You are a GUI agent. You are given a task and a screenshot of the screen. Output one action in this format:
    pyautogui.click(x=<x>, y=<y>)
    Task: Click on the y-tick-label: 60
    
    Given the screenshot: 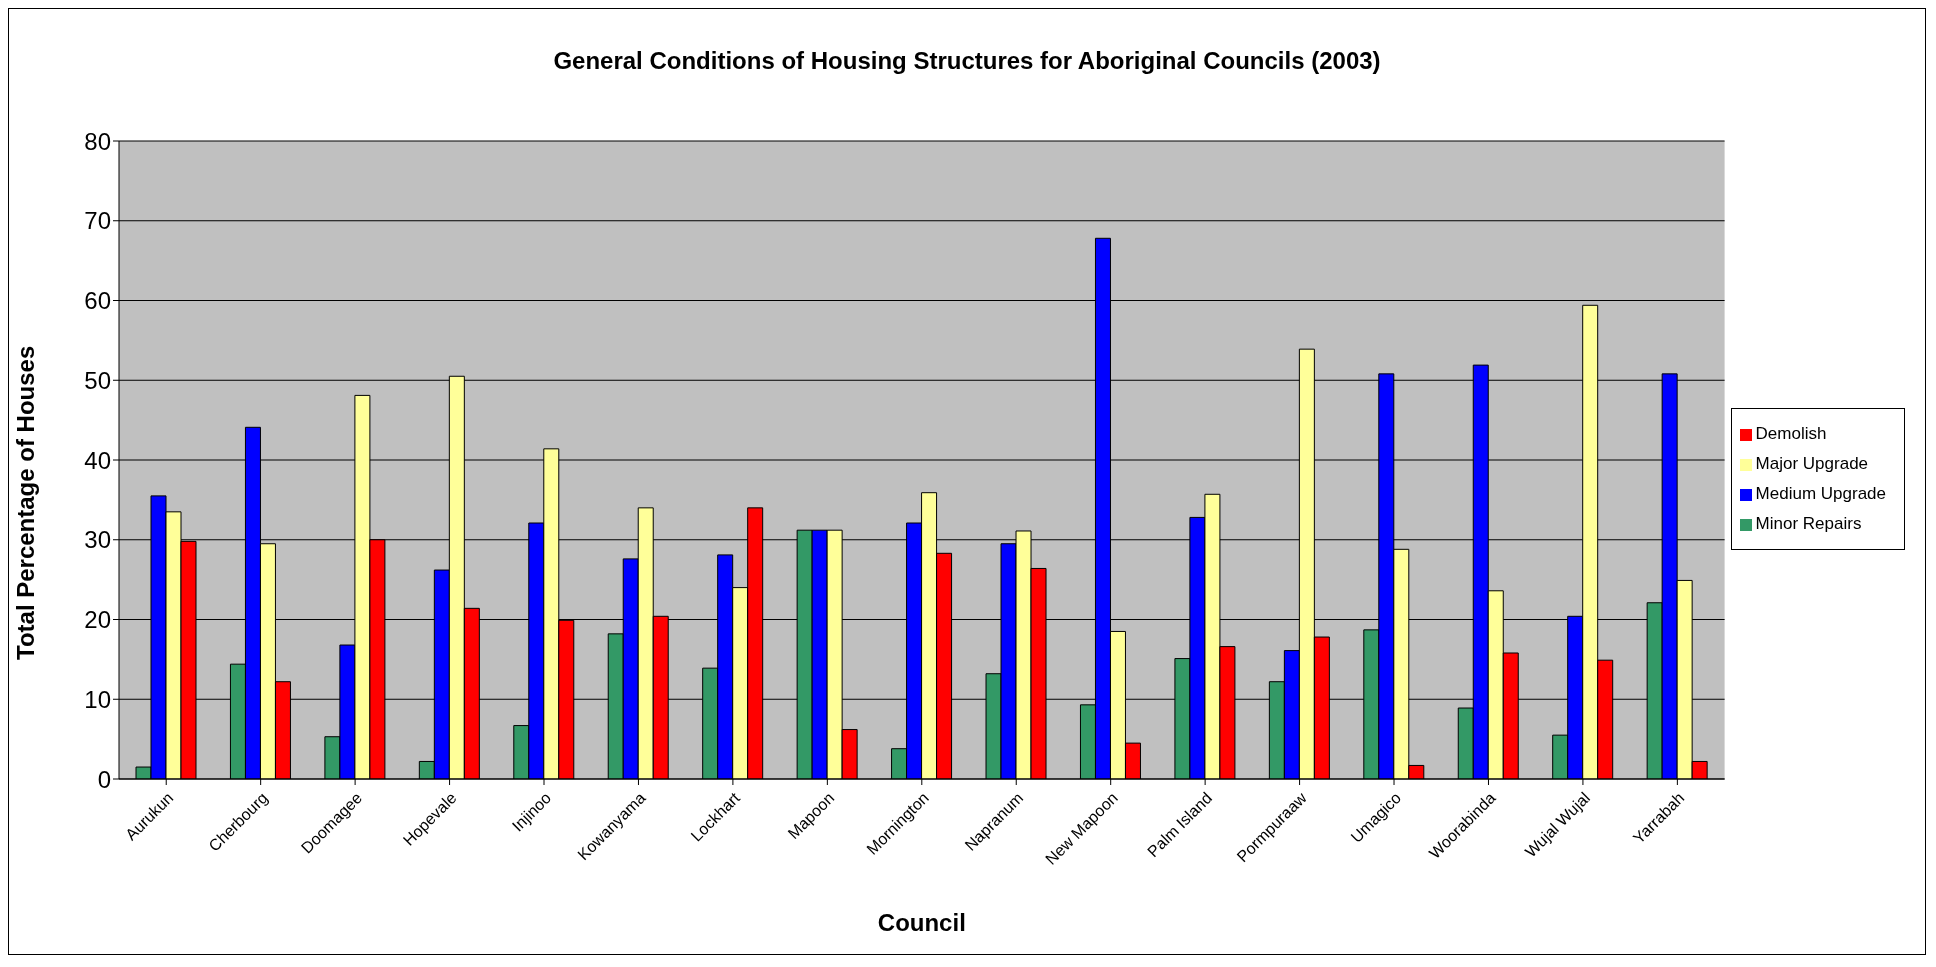 What is the action you would take?
    pyautogui.click(x=97, y=301)
    